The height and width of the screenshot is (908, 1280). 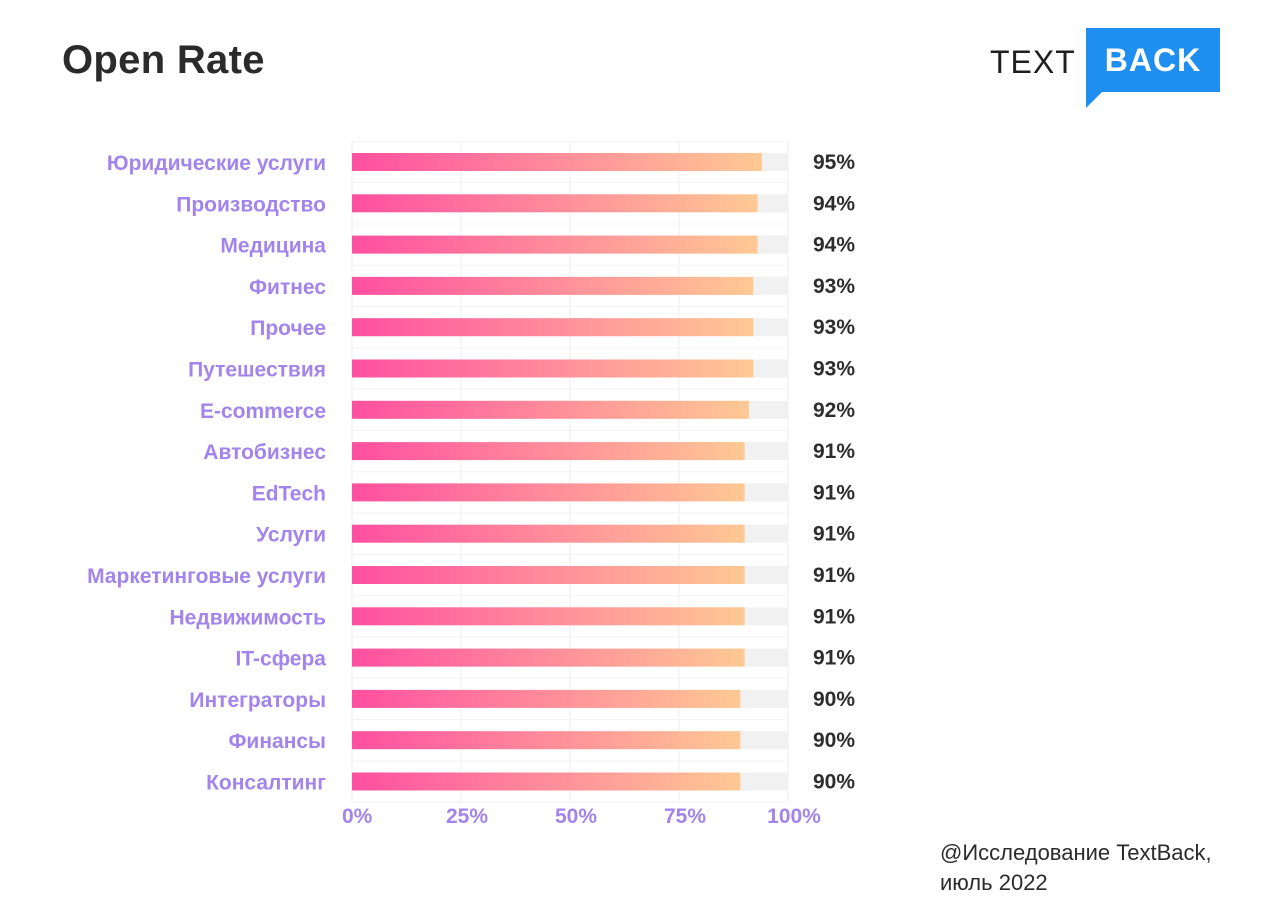 I want to click on x-tick-label: 75%, so click(x=685, y=816).